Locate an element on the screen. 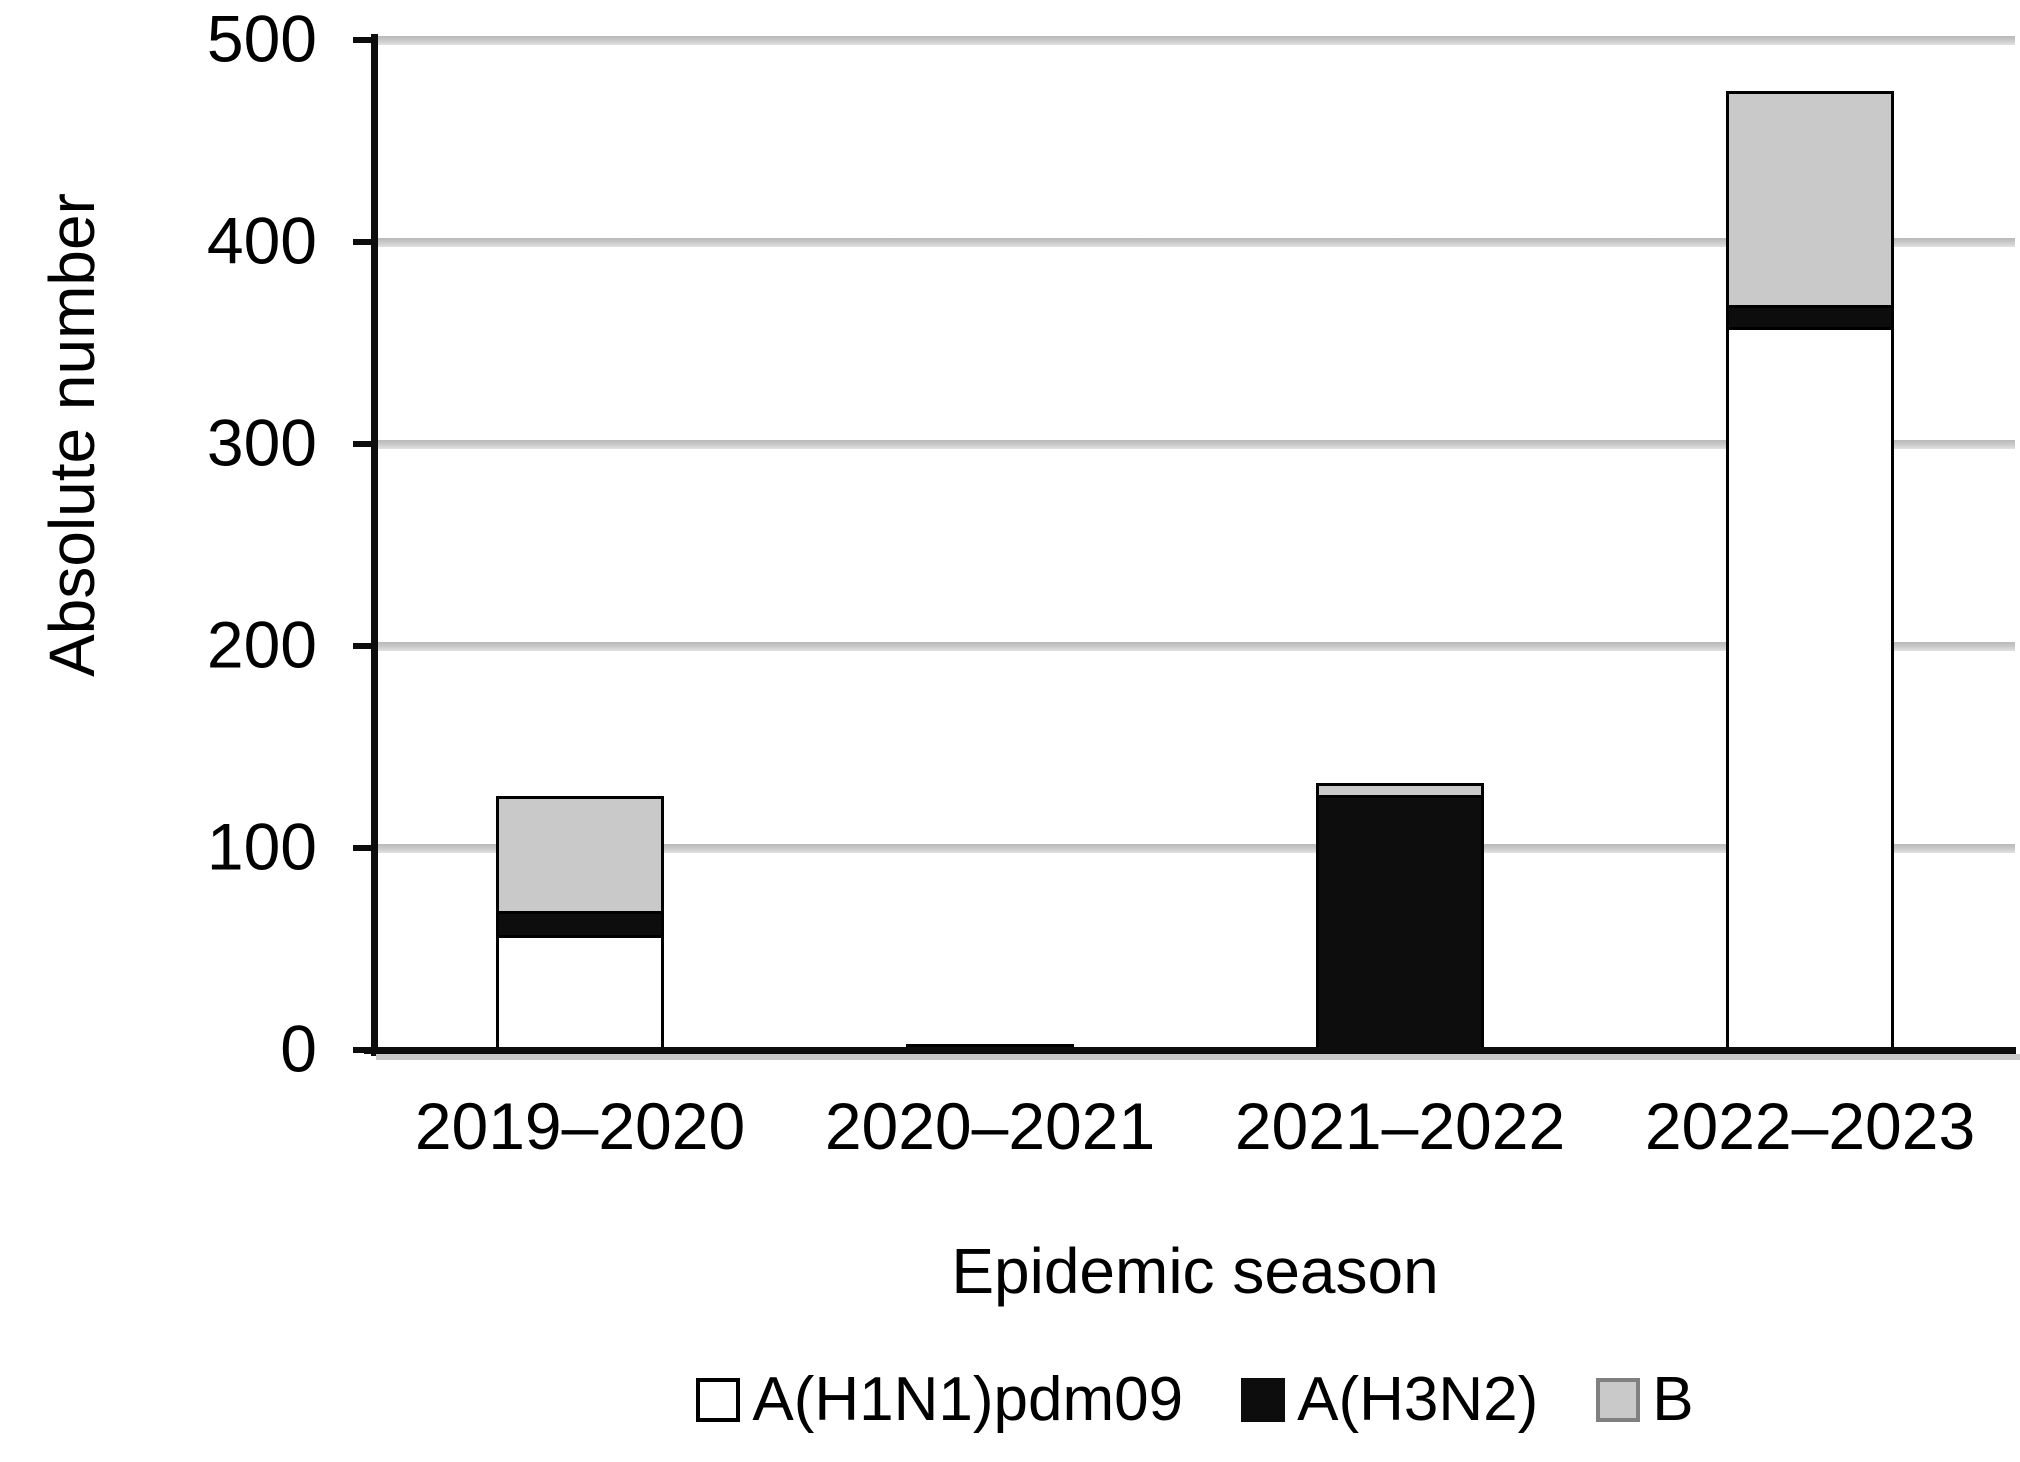 The width and height of the screenshot is (2020, 1462). x-category-label-2021–2022: 2021–2022 is located at coordinates (1400, 1126).